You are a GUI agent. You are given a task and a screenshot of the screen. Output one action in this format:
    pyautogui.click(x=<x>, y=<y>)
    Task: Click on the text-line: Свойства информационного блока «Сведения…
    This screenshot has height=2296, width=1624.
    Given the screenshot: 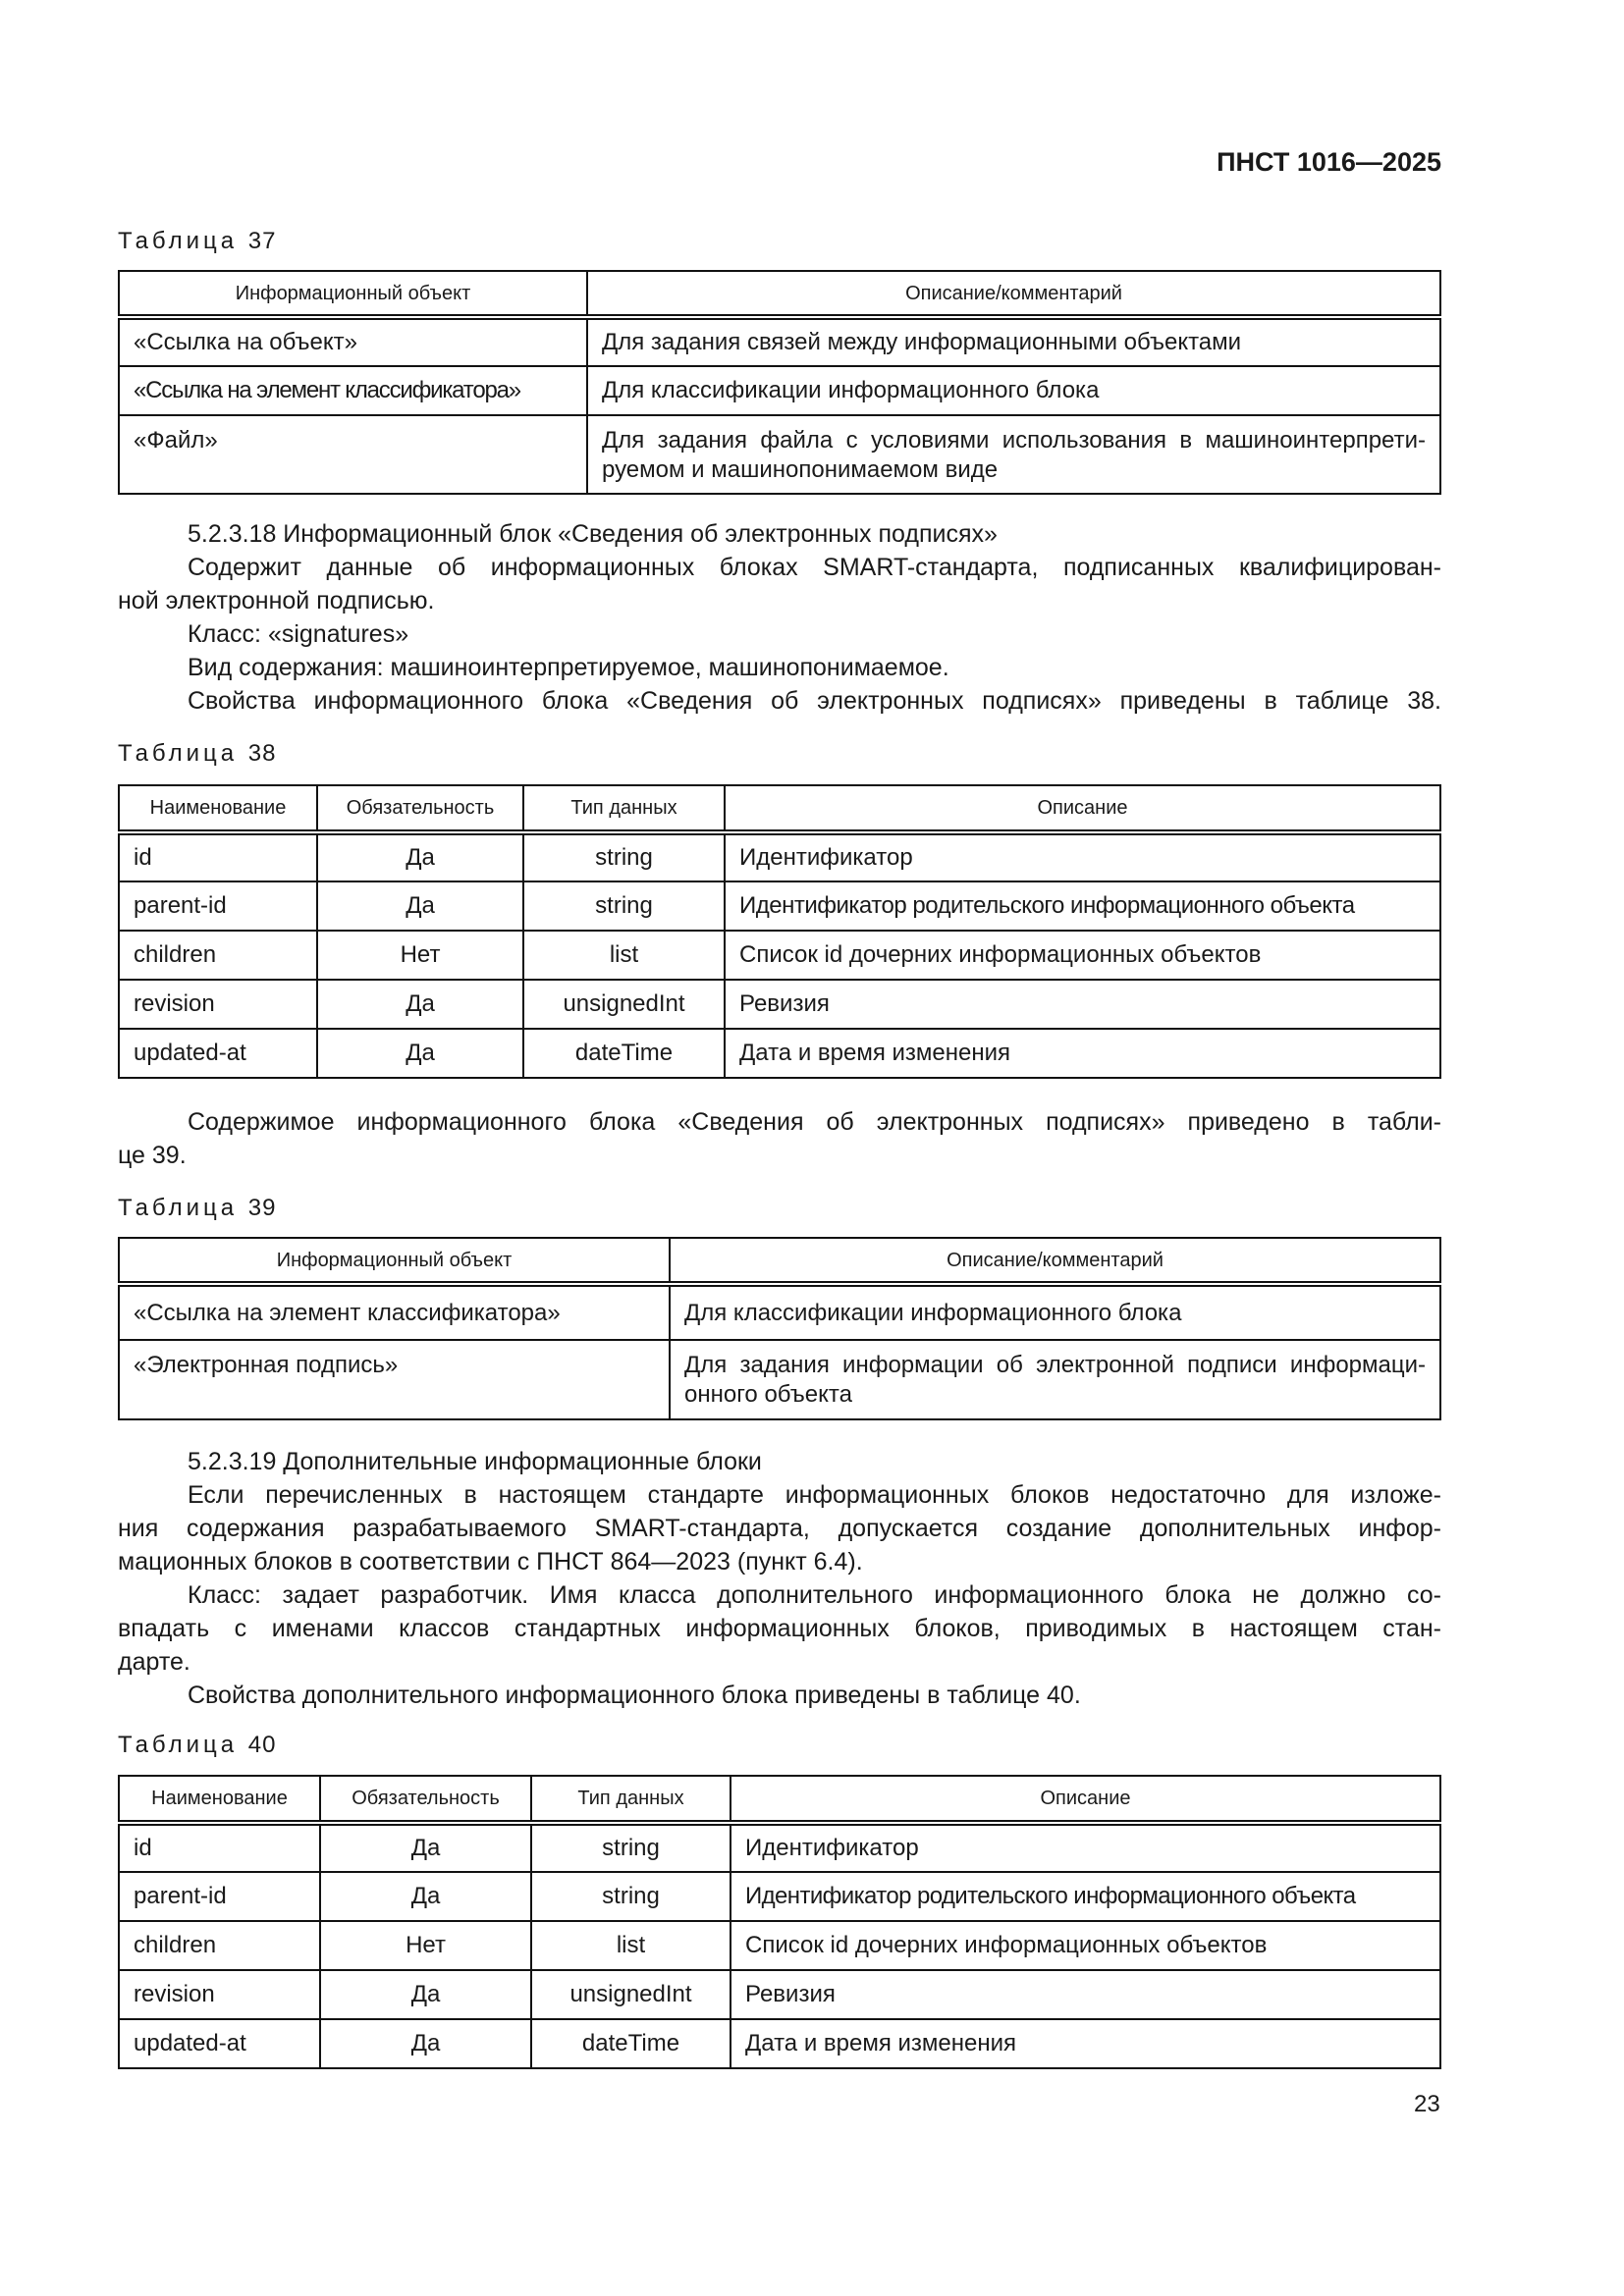 What is the action you would take?
    pyautogui.click(x=814, y=701)
    